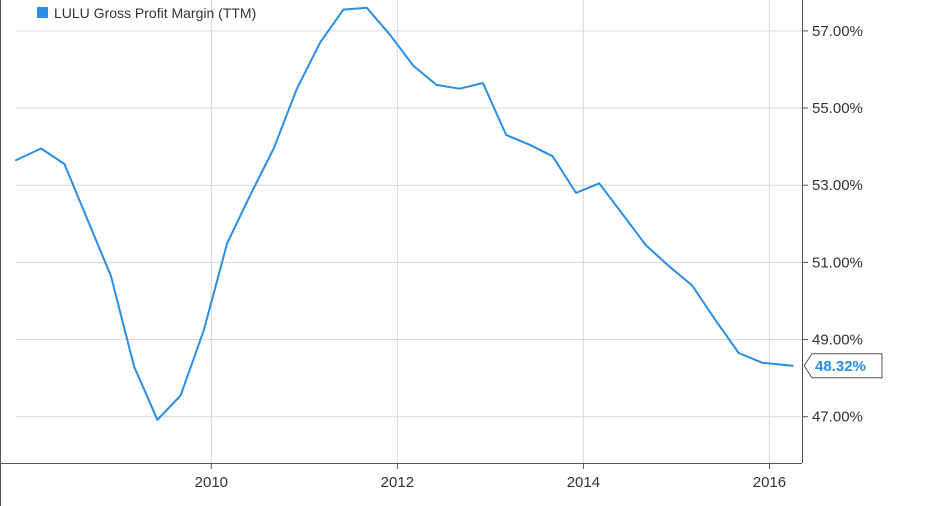 The image size is (931, 506). What do you see at coordinates (837, 340) in the screenshot?
I see `y-tick-label: 49.00%` at bounding box center [837, 340].